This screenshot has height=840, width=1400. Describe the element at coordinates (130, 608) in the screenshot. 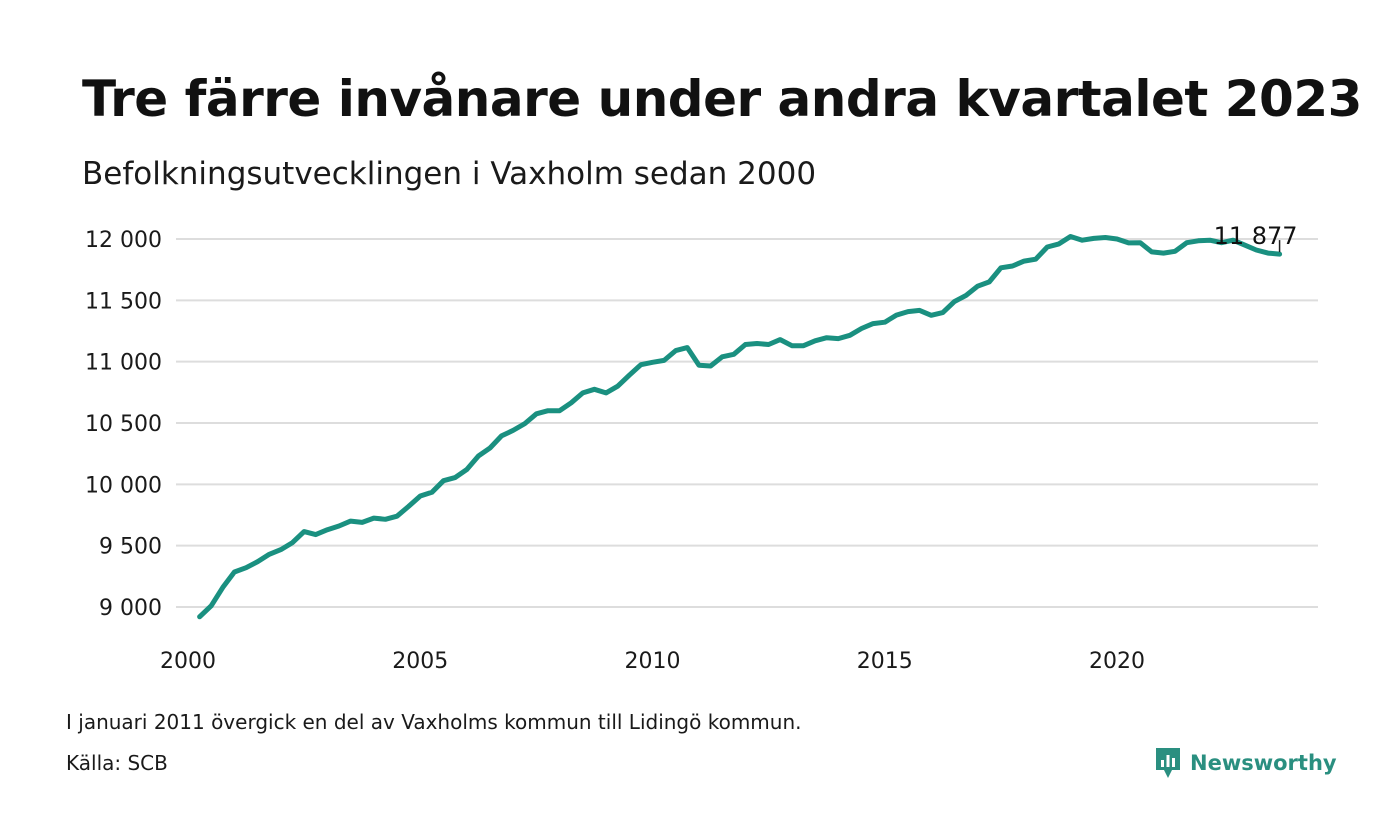

I see `y-tick-label: 9 000` at that location.